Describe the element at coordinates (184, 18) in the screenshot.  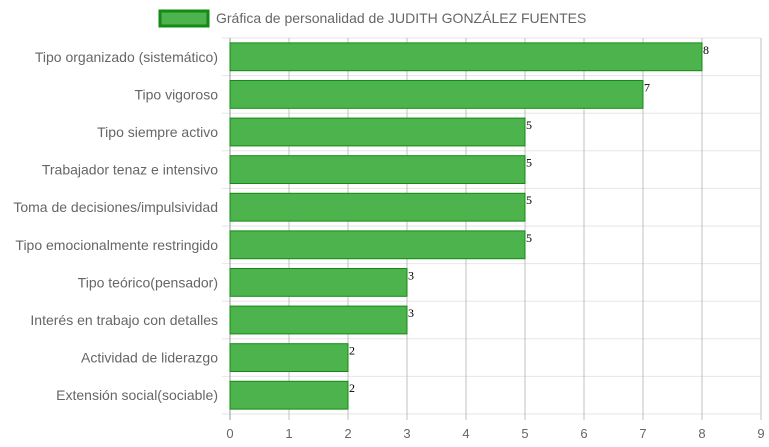
I see `legend-swatch` at that location.